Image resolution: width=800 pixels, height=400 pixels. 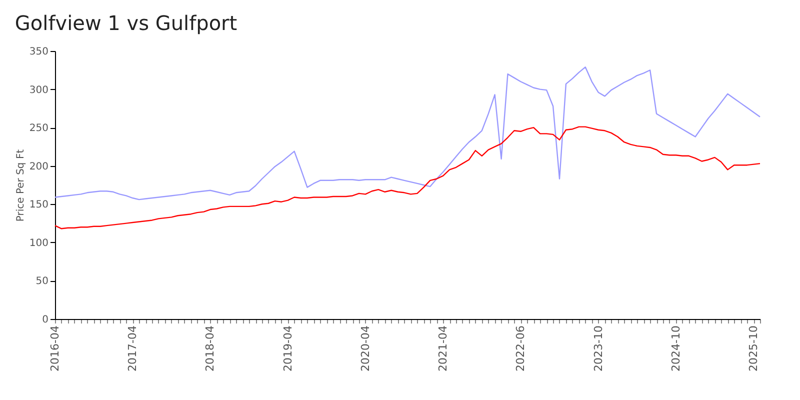 I want to click on chart-title: Golfview 1 vs Gulfport, so click(x=126, y=23).